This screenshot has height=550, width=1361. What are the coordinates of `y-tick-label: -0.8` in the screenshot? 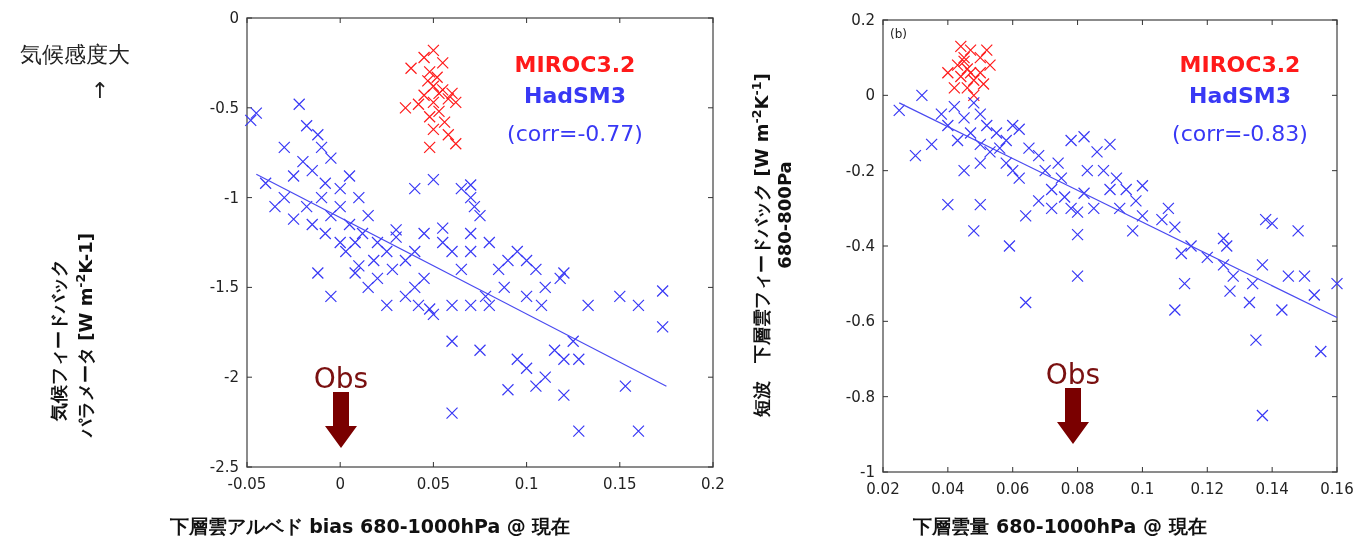 It's located at (860, 396).